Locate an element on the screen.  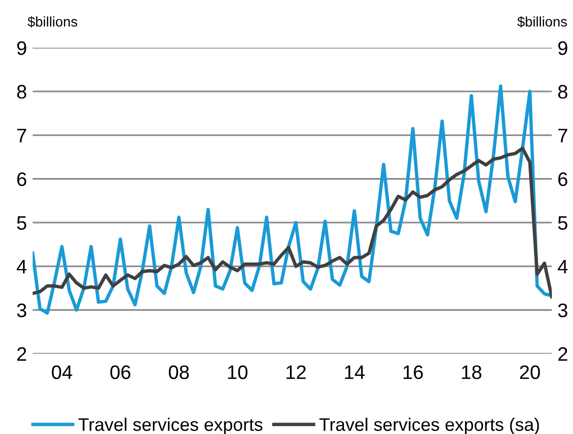
y-tick-label: 2 is located at coordinates (21, 354).